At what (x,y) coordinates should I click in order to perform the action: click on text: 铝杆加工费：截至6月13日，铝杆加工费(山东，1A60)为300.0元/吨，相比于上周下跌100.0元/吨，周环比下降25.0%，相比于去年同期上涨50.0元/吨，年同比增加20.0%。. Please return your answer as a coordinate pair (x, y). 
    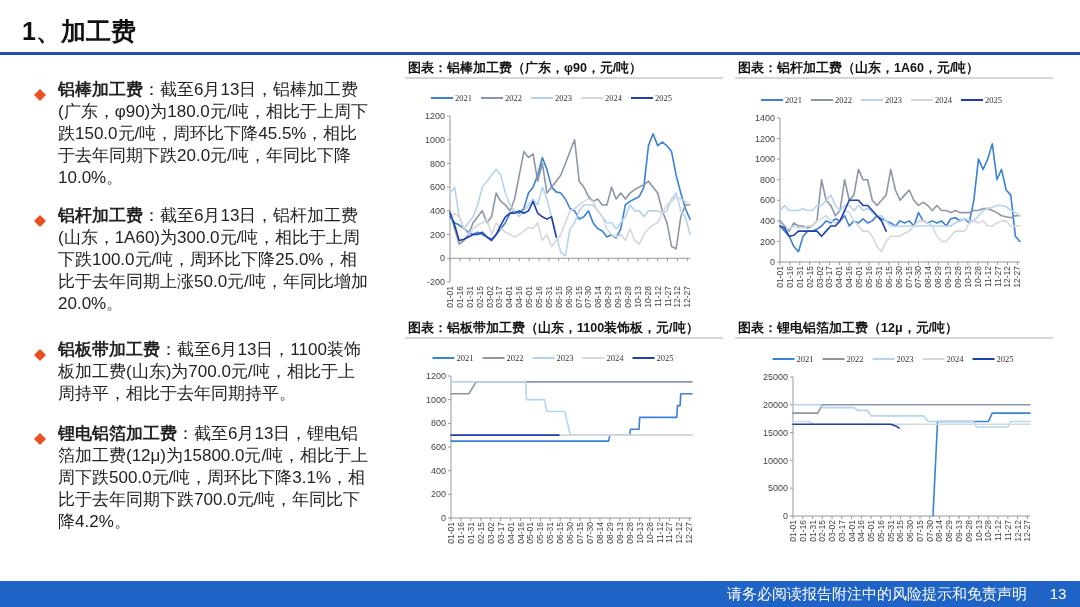
    Looking at the image, I should click on (213, 260).